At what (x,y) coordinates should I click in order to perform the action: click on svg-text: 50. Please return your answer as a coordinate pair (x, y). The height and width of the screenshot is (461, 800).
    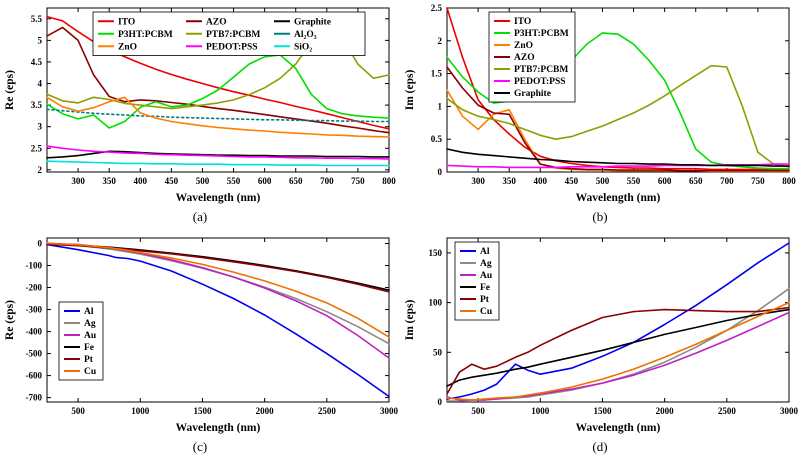
    Looking at the image, I should click on (438, 352).